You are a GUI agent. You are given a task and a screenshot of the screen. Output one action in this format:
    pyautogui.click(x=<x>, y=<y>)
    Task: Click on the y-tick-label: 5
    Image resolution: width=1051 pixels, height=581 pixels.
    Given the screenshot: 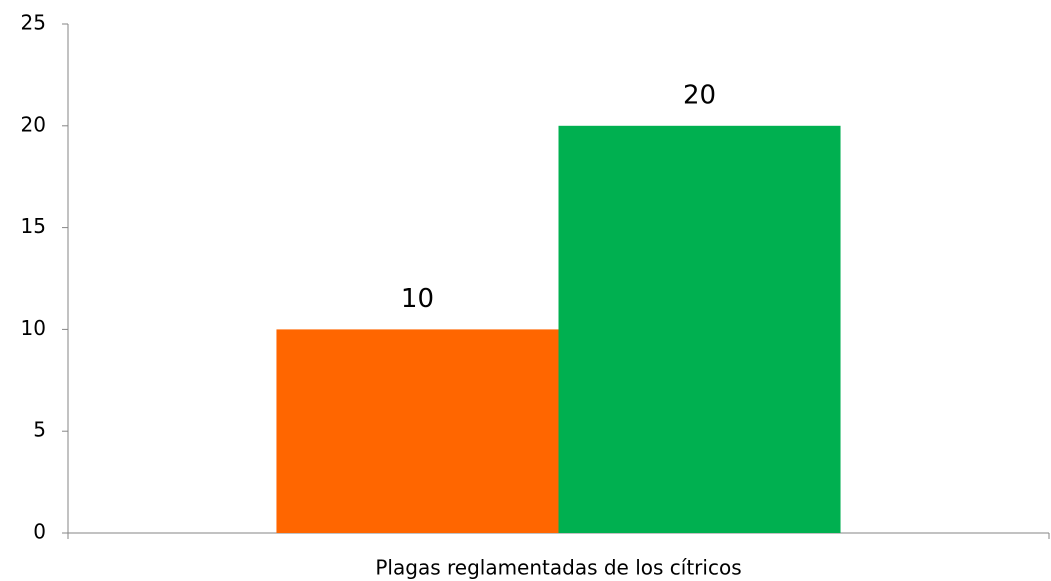 What is the action you would take?
    pyautogui.click(x=39, y=430)
    